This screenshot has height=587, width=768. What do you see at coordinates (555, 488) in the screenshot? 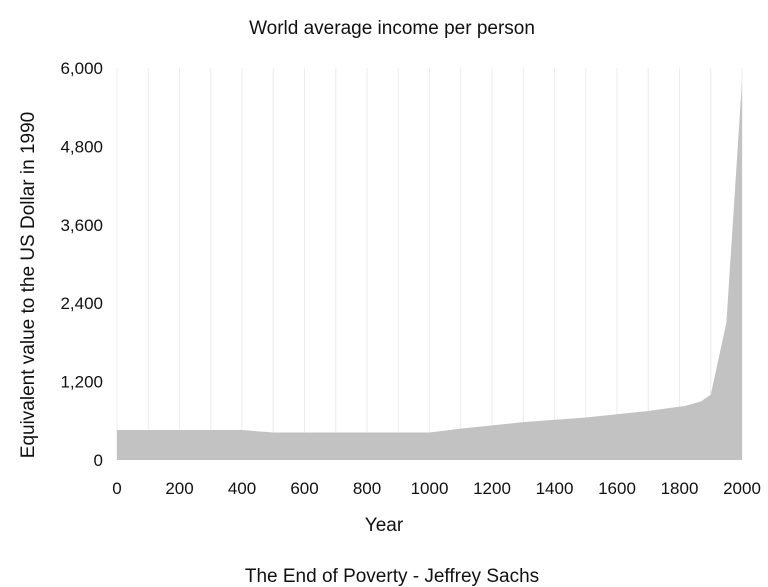
I see `x-tick-label: 1400` at bounding box center [555, 488].